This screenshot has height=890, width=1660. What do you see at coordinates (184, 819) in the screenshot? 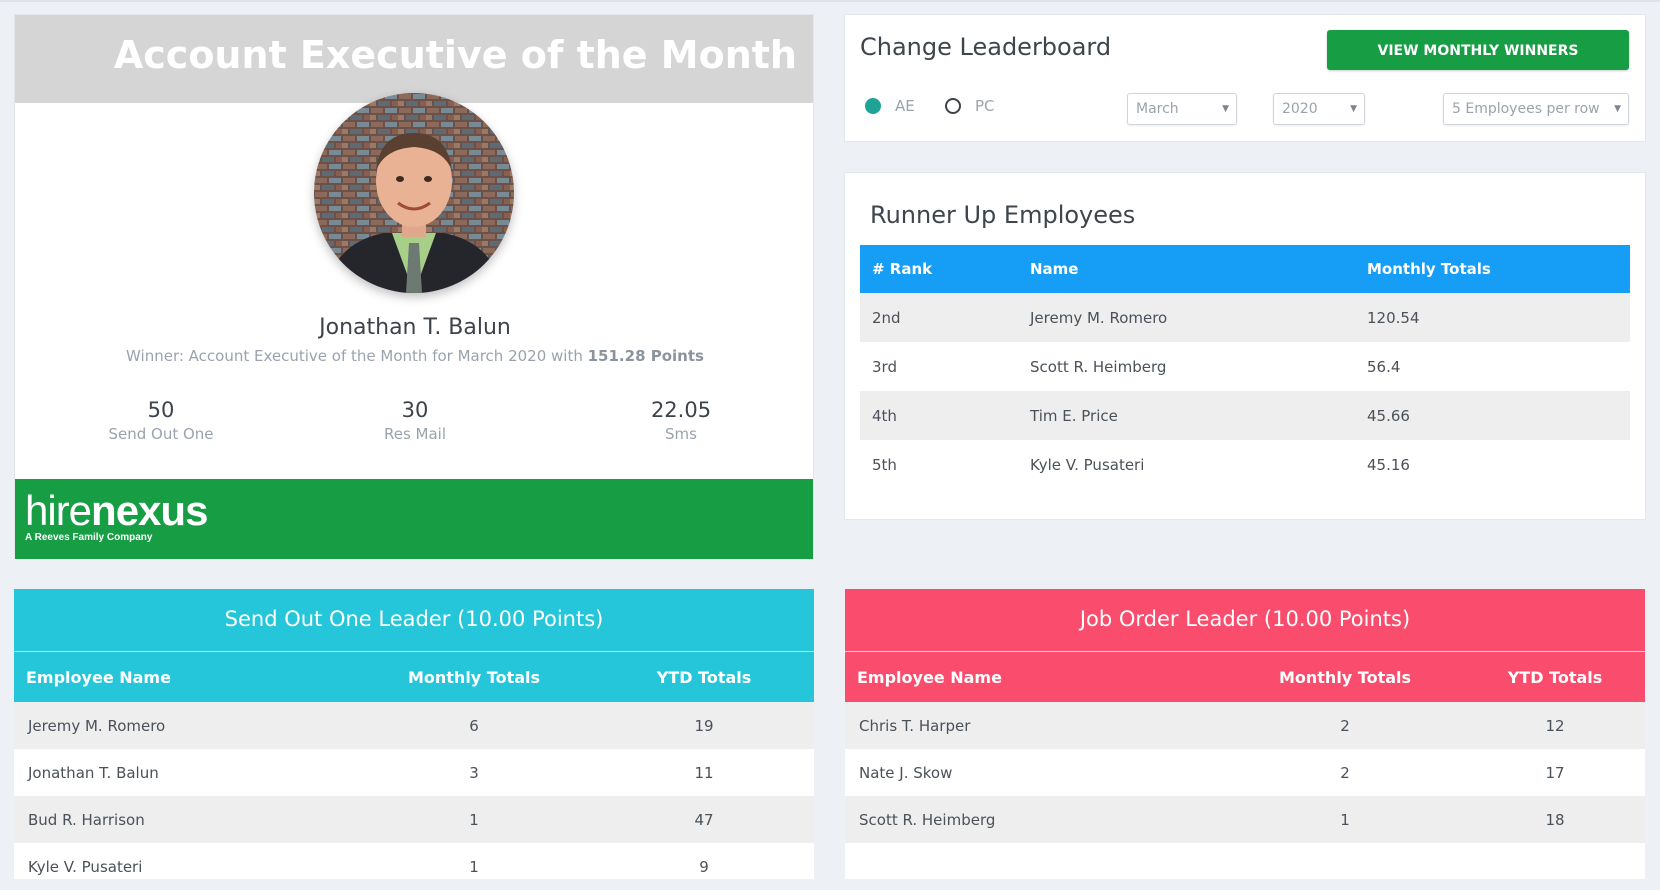
I see `employee-cell: Bud R. Harrison` at bounding box center [184, 819].